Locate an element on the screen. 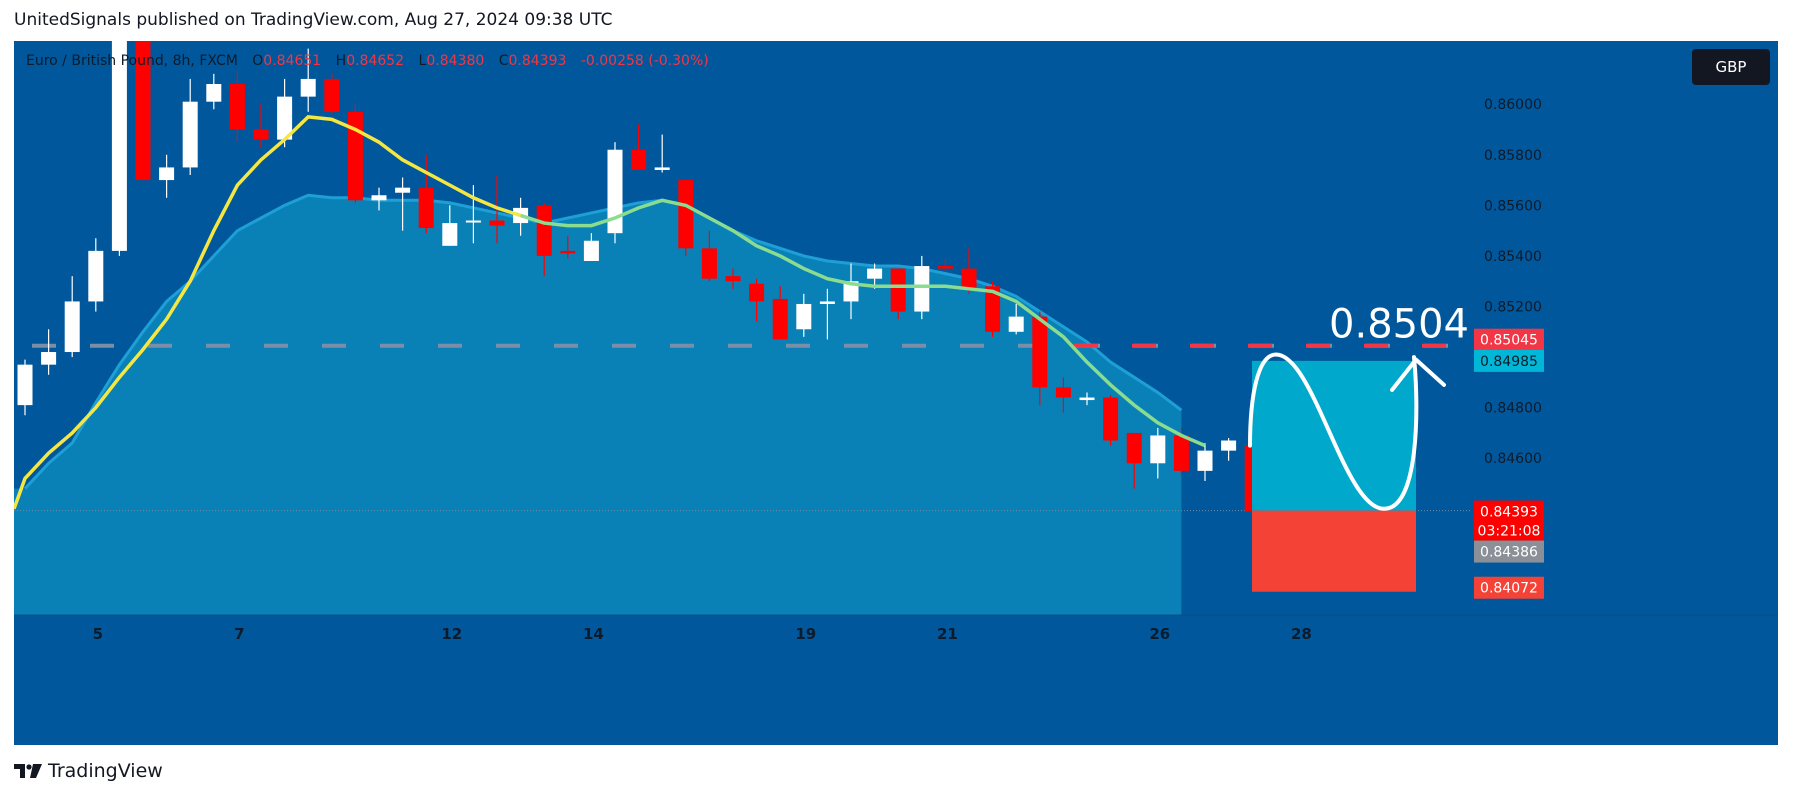 Image resolution: width=1793 pixels, height=798 pixels. x-tick-label: 19 is located at coordinates (805, 634).